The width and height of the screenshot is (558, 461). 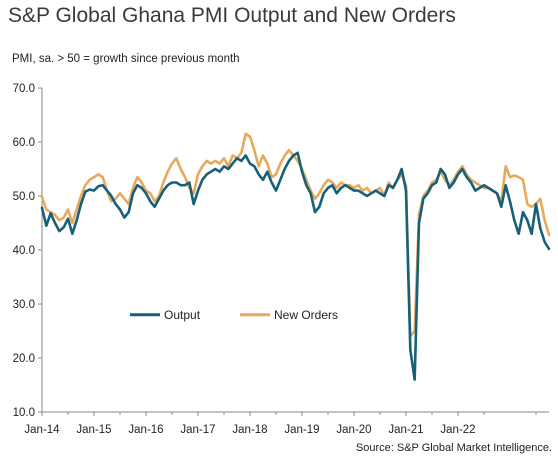 What do you see at coordinates (353, 430) in the screenshot?
I see `x-tick-label: Jan-20` at bounding box center [353, 430].